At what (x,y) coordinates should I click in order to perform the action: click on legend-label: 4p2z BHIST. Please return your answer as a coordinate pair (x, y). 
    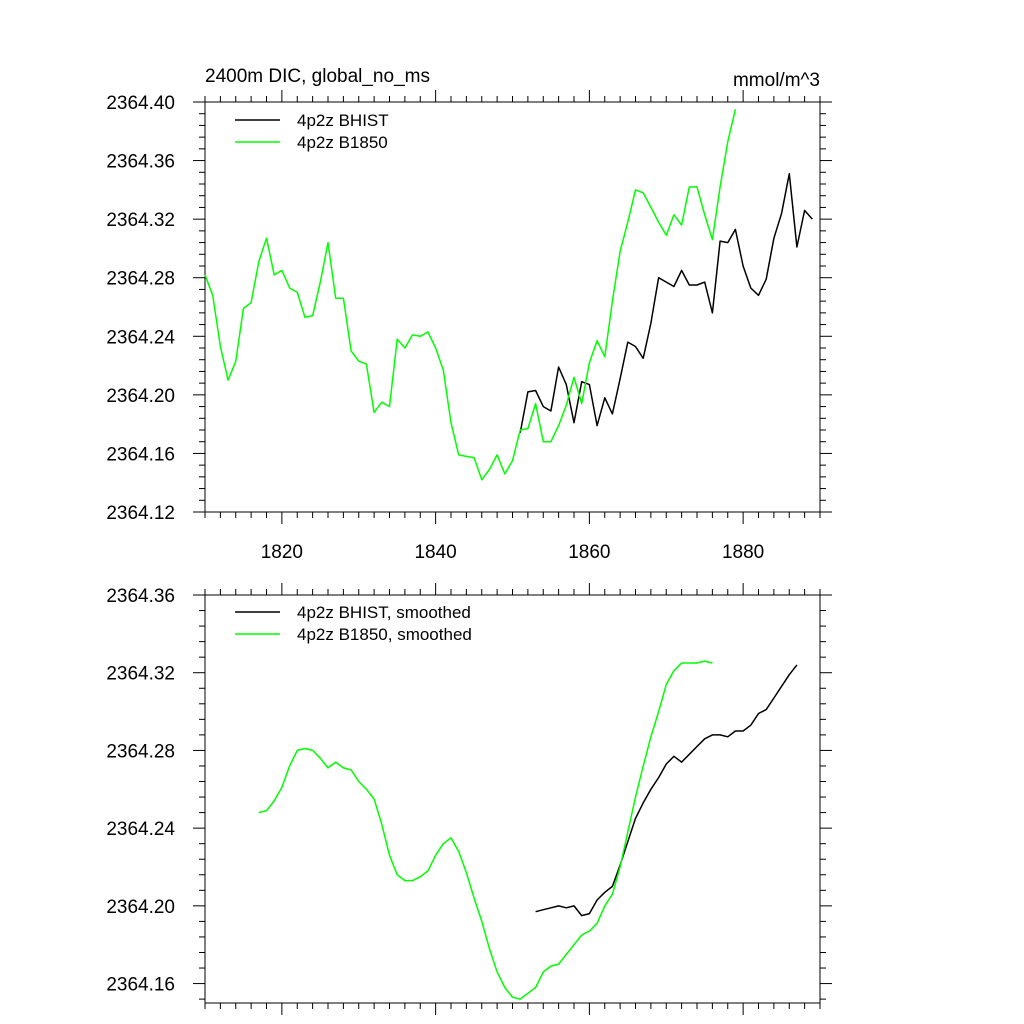
    Looking at the image, I should click on (343, 120).